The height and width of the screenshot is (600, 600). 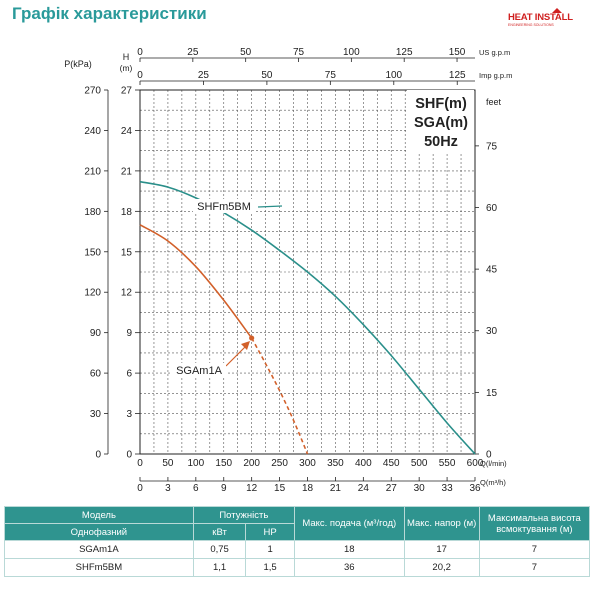 I want to click on tick-label-h: 6, so click(x=129, y=374).